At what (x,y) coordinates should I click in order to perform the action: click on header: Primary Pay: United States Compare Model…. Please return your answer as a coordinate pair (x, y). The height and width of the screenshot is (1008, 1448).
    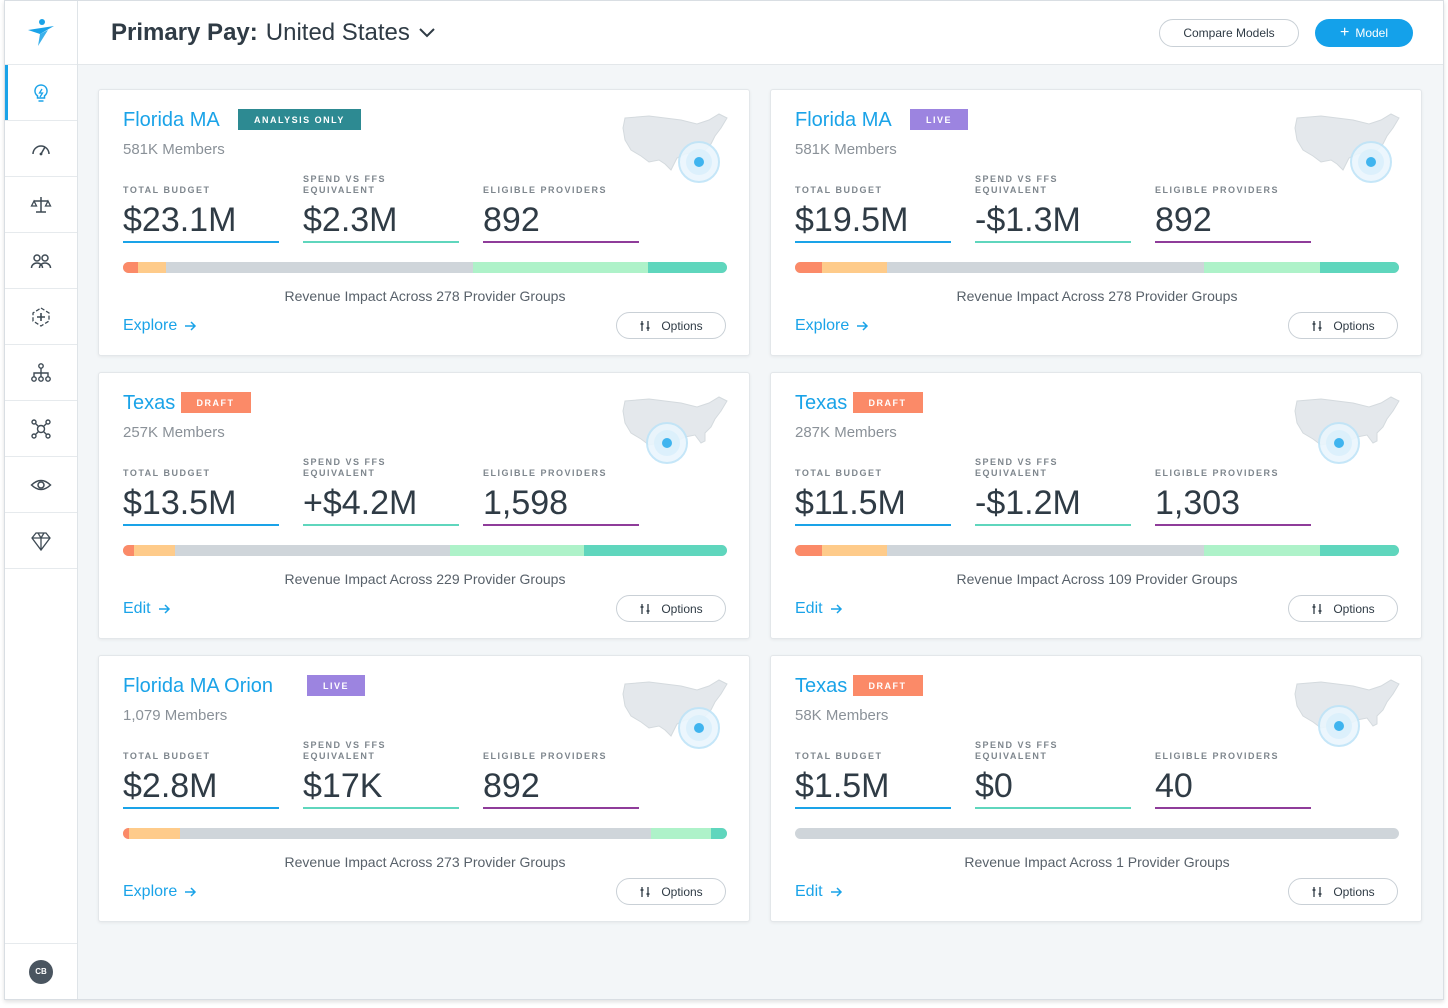
    Looking at the image, I should click on (760, 33).